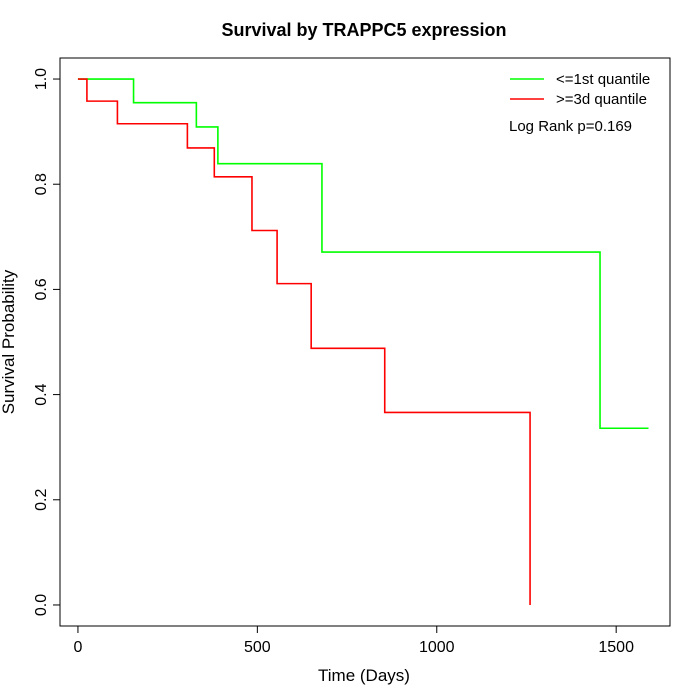 Image resolution: width=700 pixels, height=700 pixels. I want to click on y-tick-label: 0.2, so click(41, 500).